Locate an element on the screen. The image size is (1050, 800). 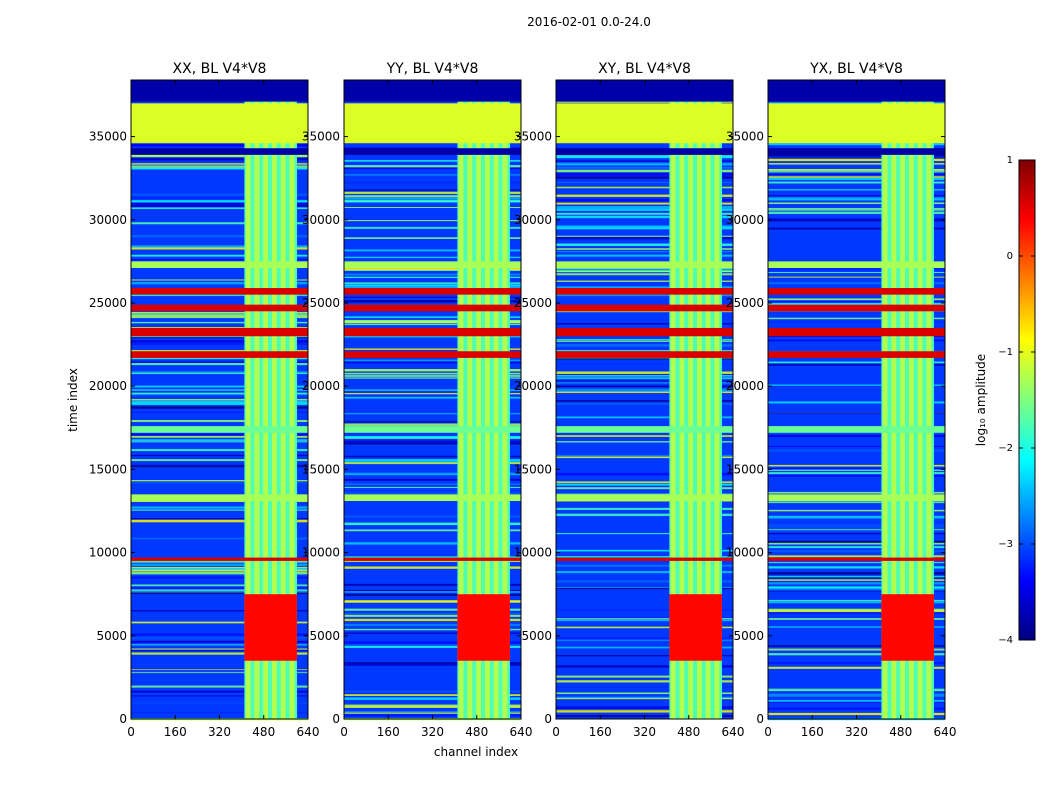
y-tick-label: 20000 is located at coordinates (745, 386).